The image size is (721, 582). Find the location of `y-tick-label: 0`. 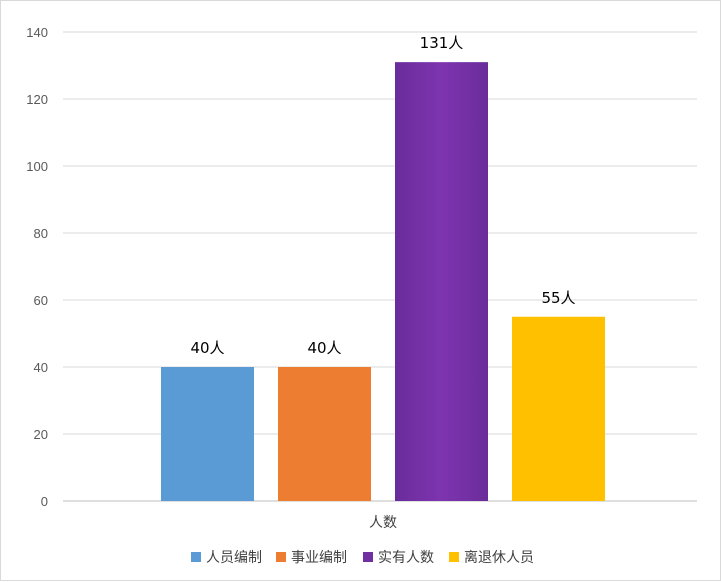

y-tick-label: 0 is located at coordinates (44, 501).